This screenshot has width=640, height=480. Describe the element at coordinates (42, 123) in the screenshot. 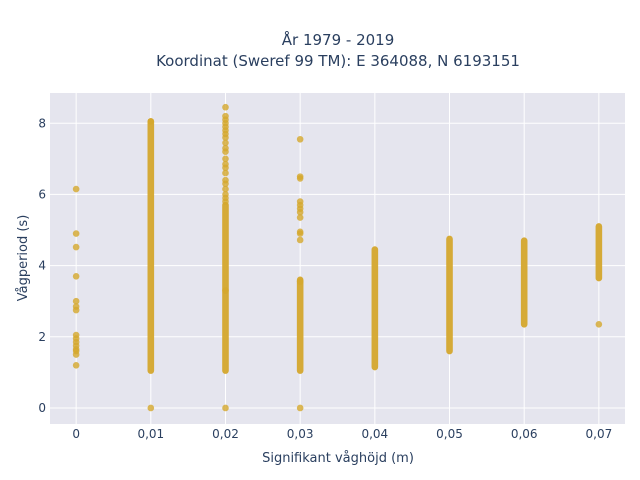

I see `y-tick-label: 8` at that location.